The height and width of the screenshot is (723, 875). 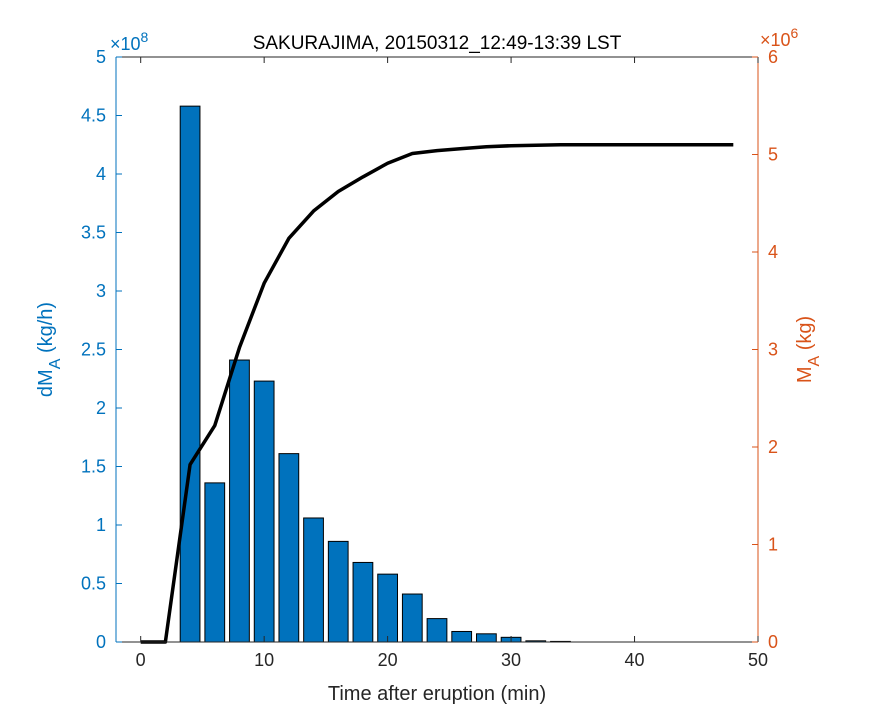 What do you see at coordinates (388, 660) in the screenshot?
I see `x-tick-label: 20` at bounding box center [388, 660].